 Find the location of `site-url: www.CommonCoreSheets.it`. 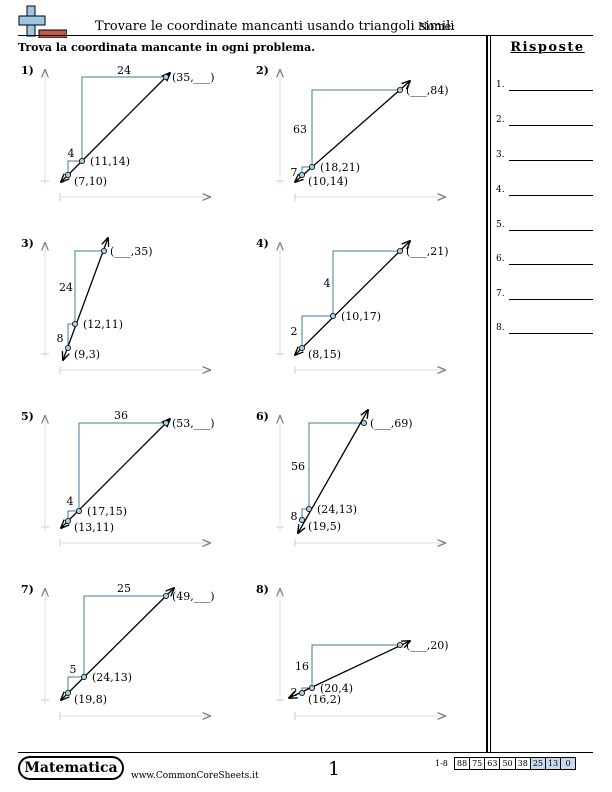

site-url: www.CommonCoreSheets.it is located at coordinates (195, 776).